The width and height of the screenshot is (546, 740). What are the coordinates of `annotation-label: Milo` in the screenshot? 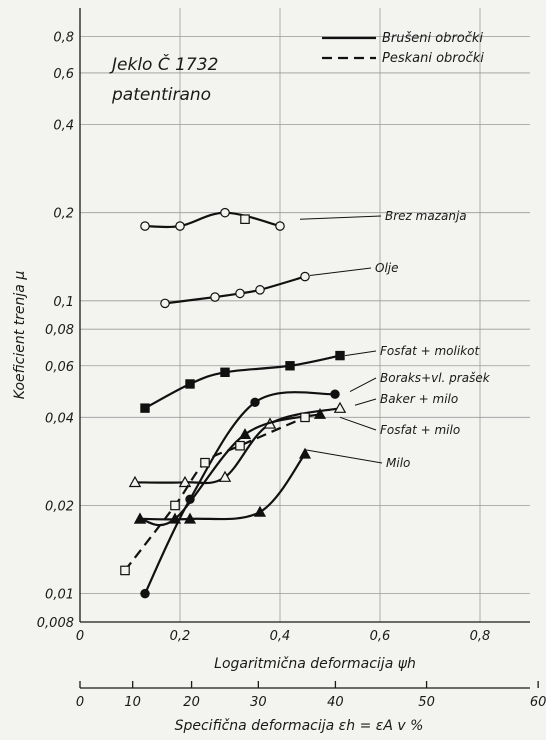 It's located at (398, 463).